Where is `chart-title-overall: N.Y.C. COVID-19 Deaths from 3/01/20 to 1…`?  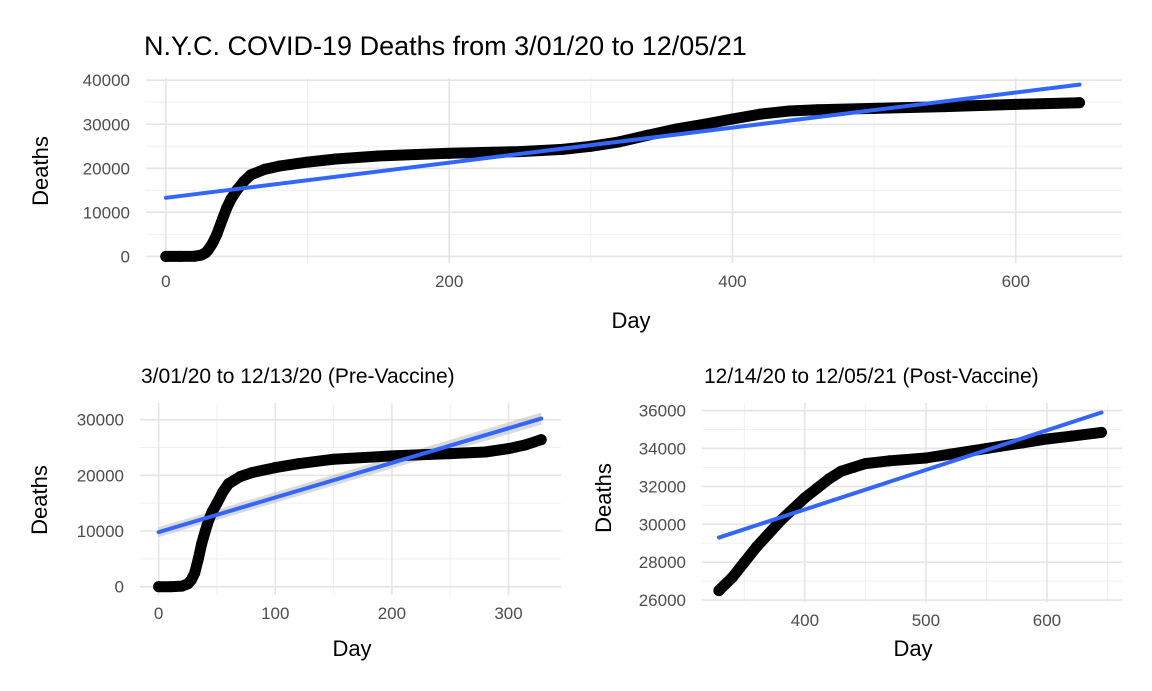 chart-title-overall: N.Y.C. COVID-19 Deaths from 3/01/20 to 1… is located at coordinates (445, 46).